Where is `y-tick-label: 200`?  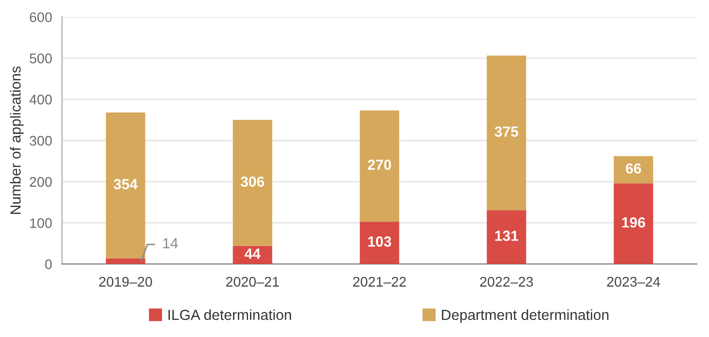 y-tick-label: 200 is located at coordinates (41, 182).